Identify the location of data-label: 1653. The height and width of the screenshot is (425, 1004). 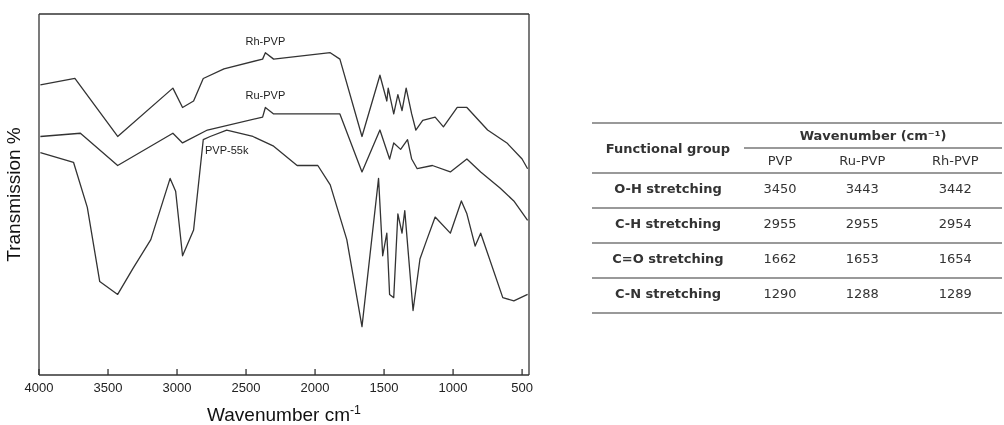
(862, 259).